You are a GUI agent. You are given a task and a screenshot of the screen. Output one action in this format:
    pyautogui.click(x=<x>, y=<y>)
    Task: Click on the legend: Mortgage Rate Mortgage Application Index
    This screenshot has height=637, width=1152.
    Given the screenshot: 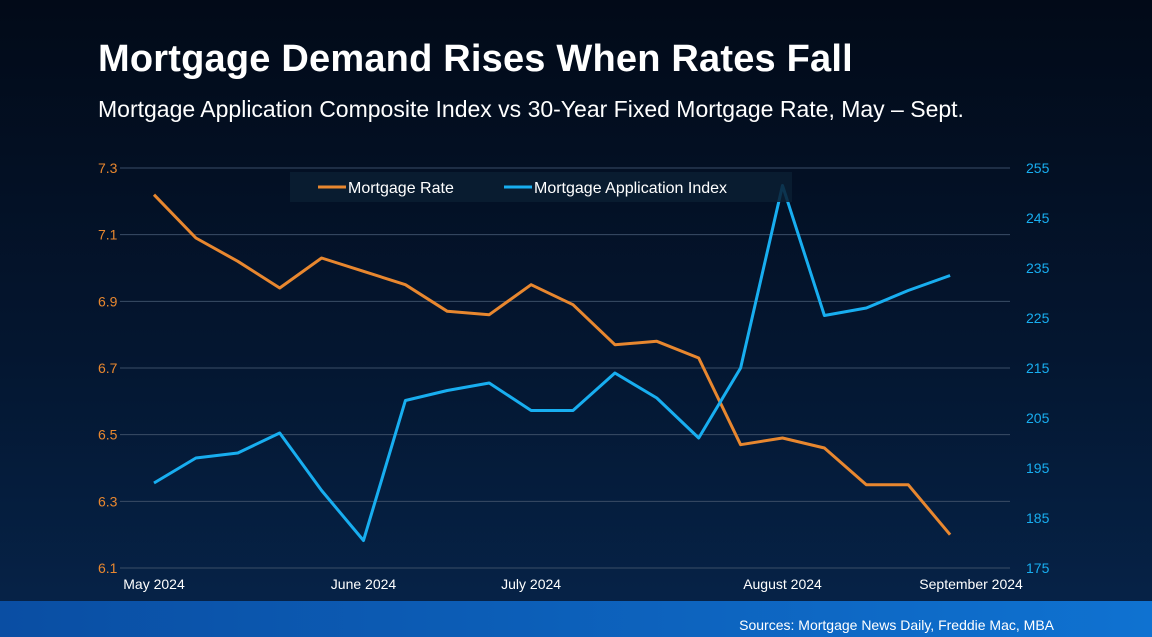 What is the action you would take?
    pyautogui.click(x=541, y=187)
    